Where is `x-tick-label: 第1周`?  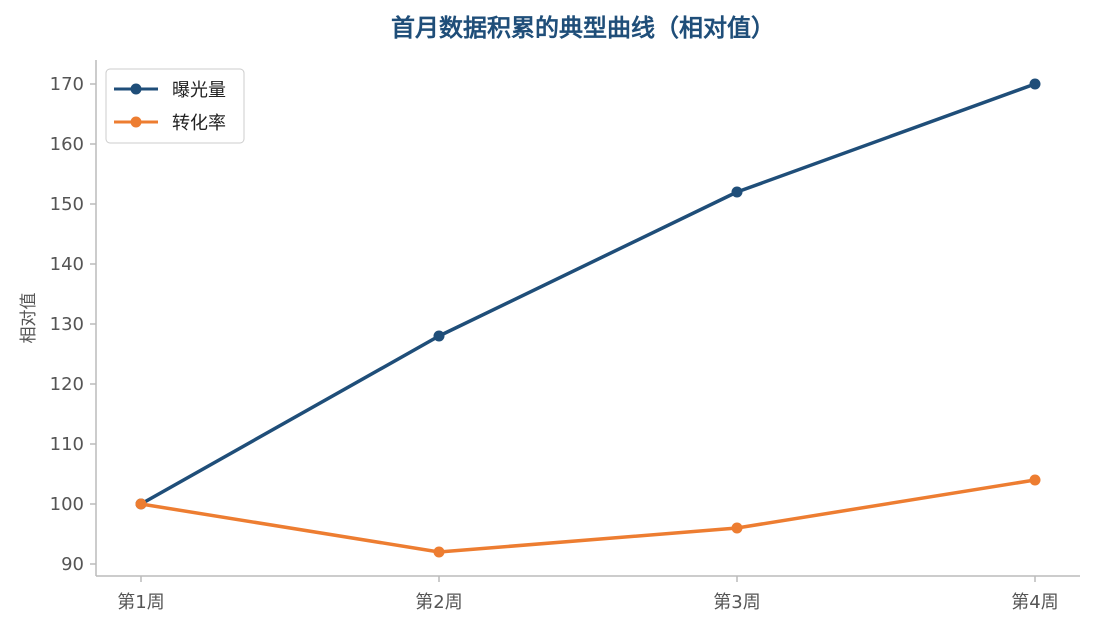
x-tick-label: 第1周 is located at coordinates (140, 602).